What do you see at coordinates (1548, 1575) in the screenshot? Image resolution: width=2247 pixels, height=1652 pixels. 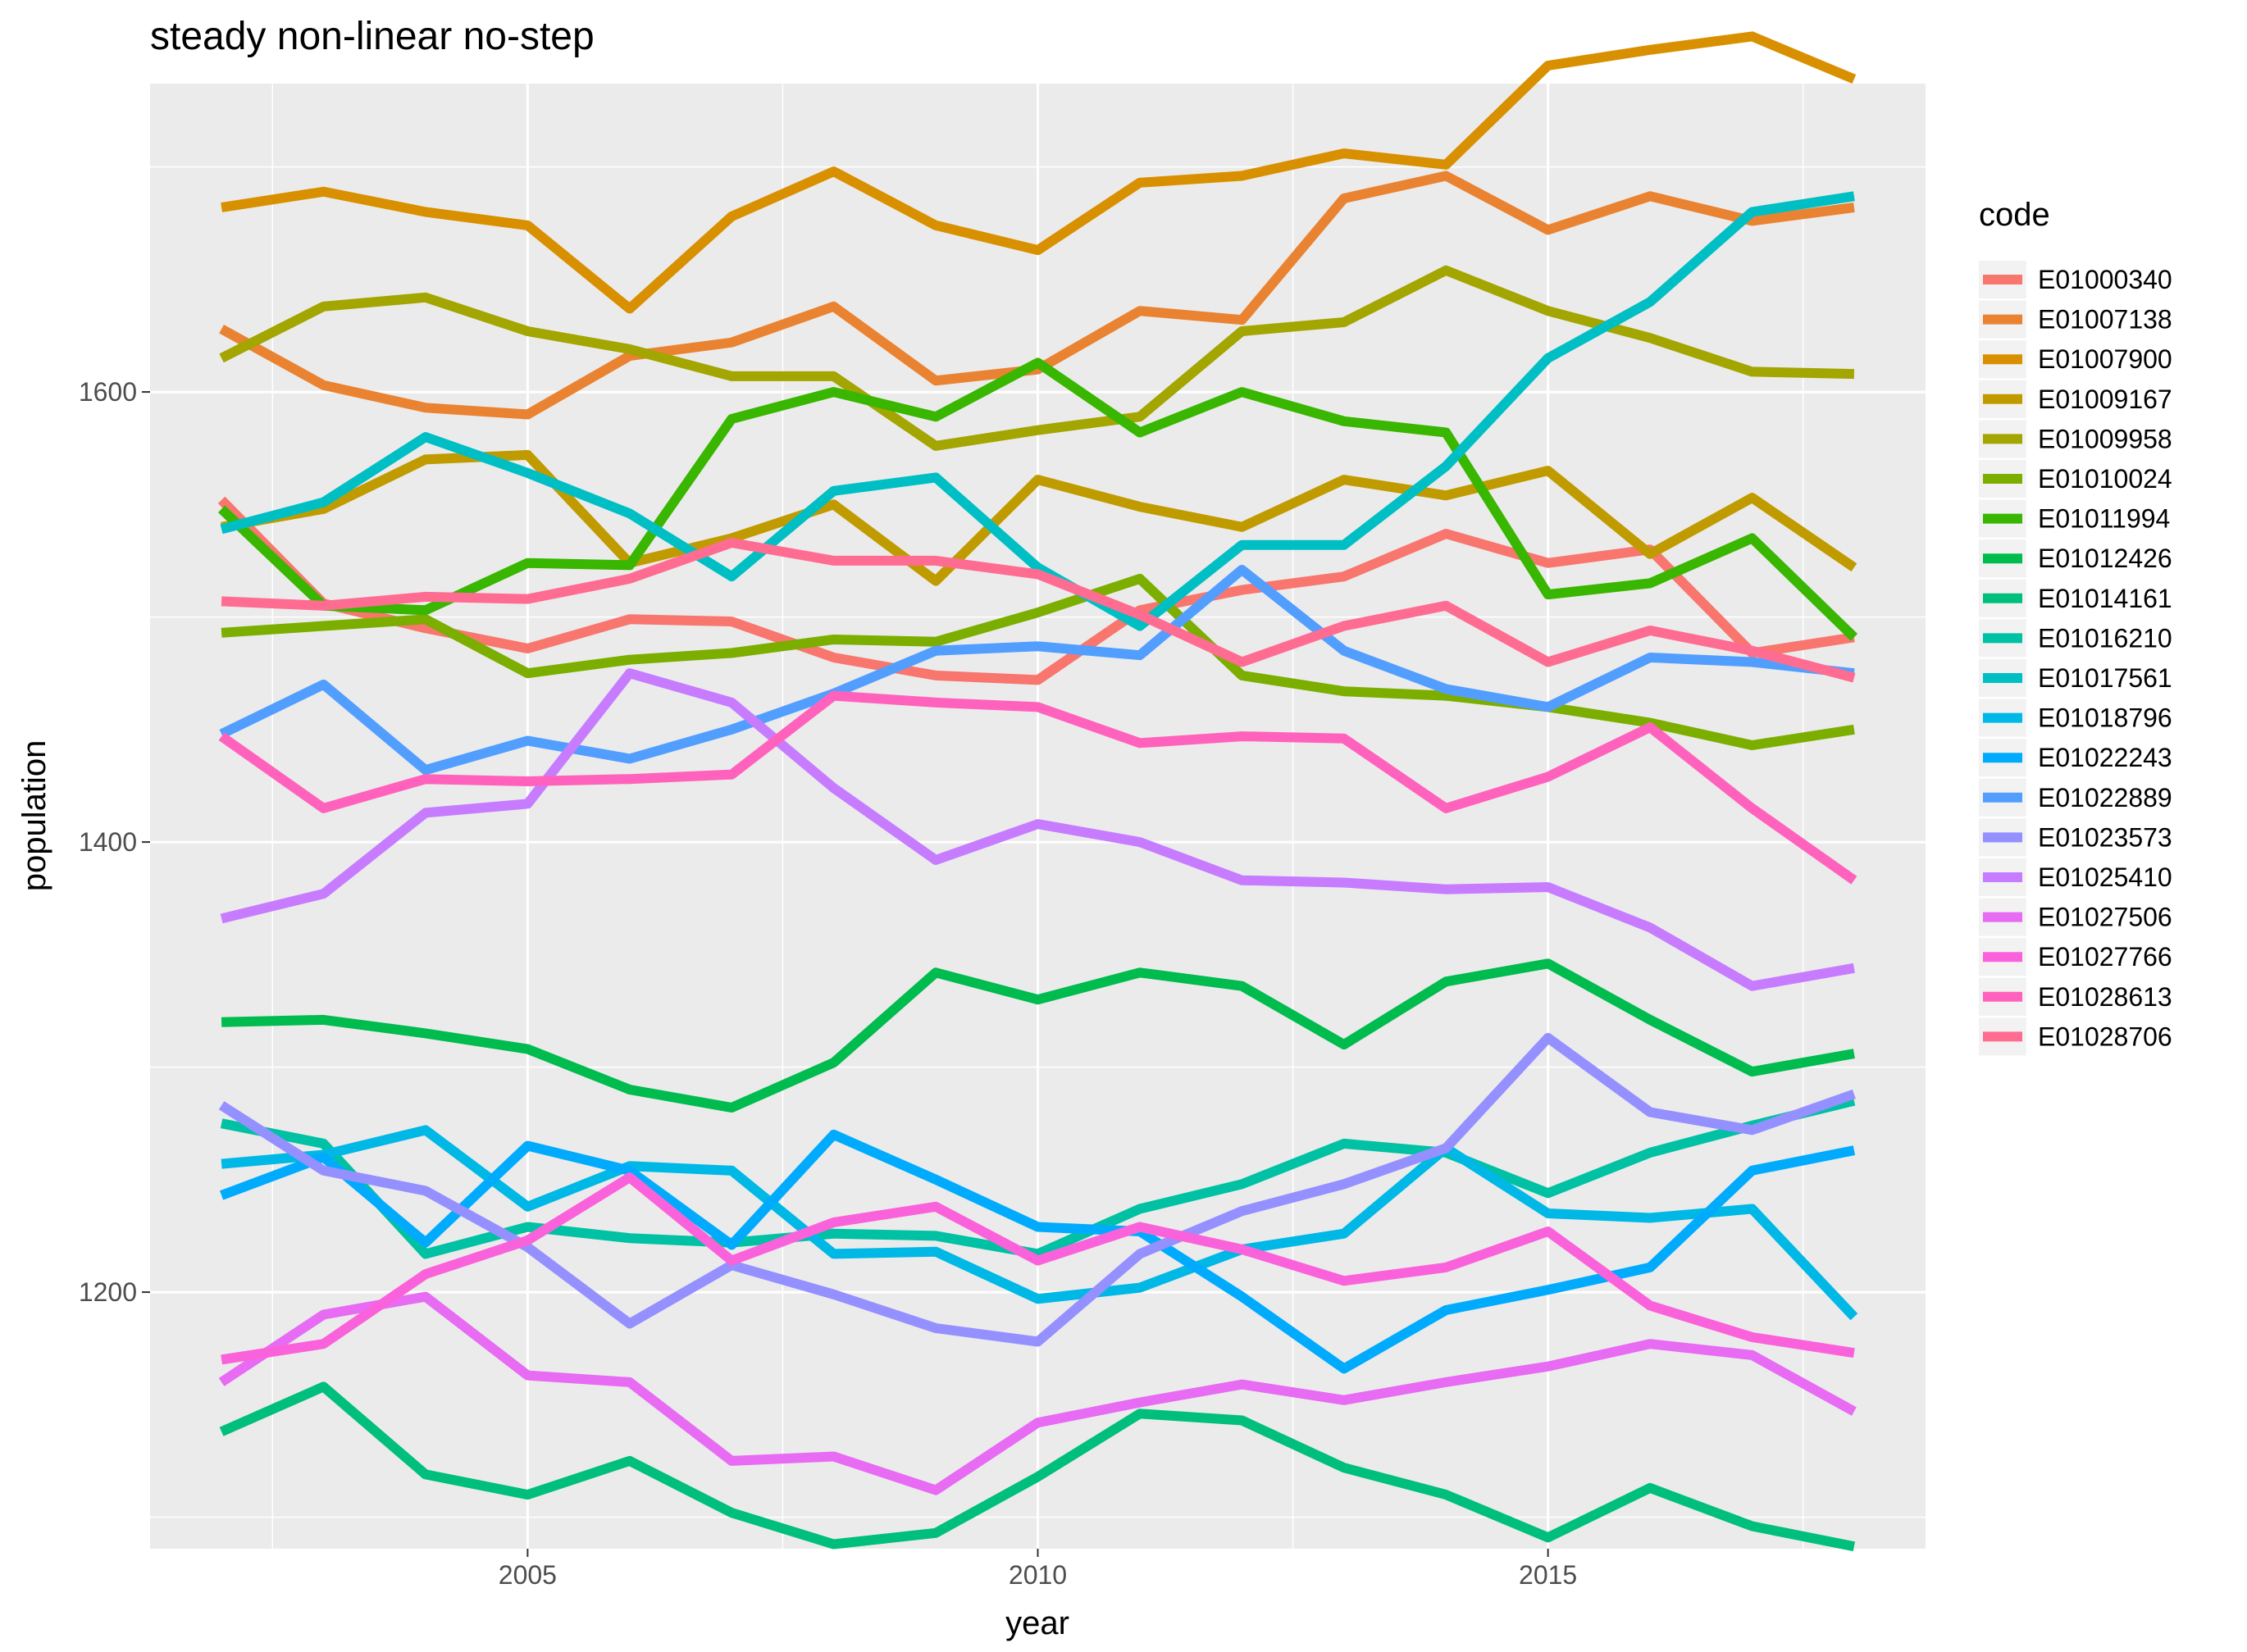 I see `x-tick-label: 2015` at bounding box center [1548, 1575].